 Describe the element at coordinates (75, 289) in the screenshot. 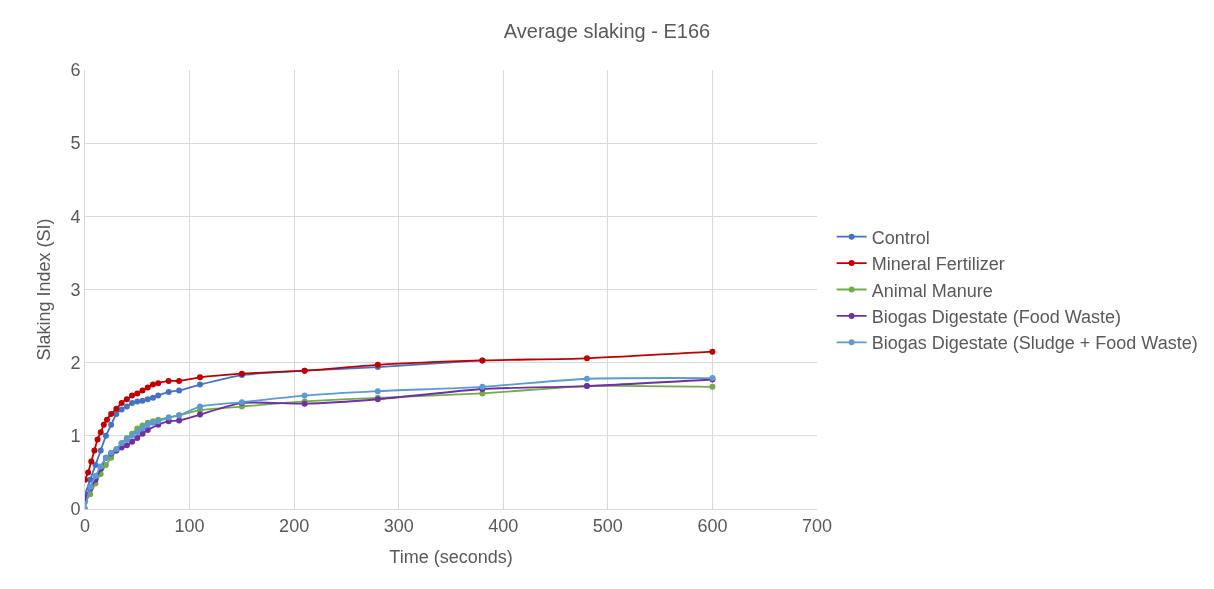

I see `y-tick-label: 3` at that location.